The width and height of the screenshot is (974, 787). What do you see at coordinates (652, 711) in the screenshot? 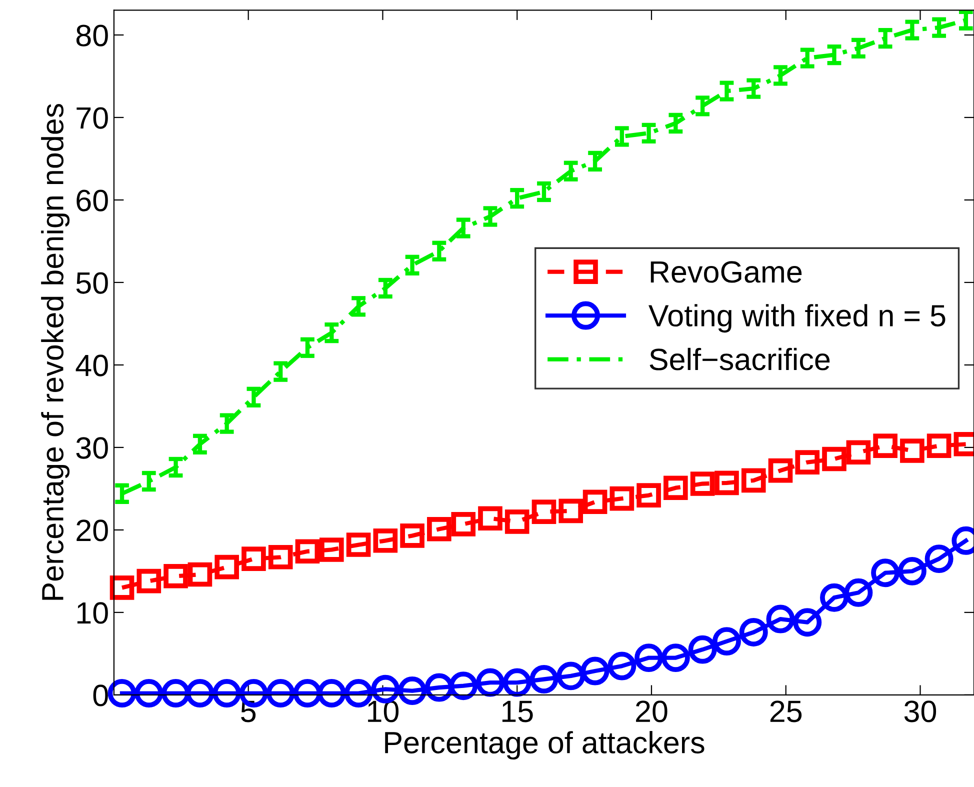
I see `x-tick-label: 20` at bounding box center [652, 711].